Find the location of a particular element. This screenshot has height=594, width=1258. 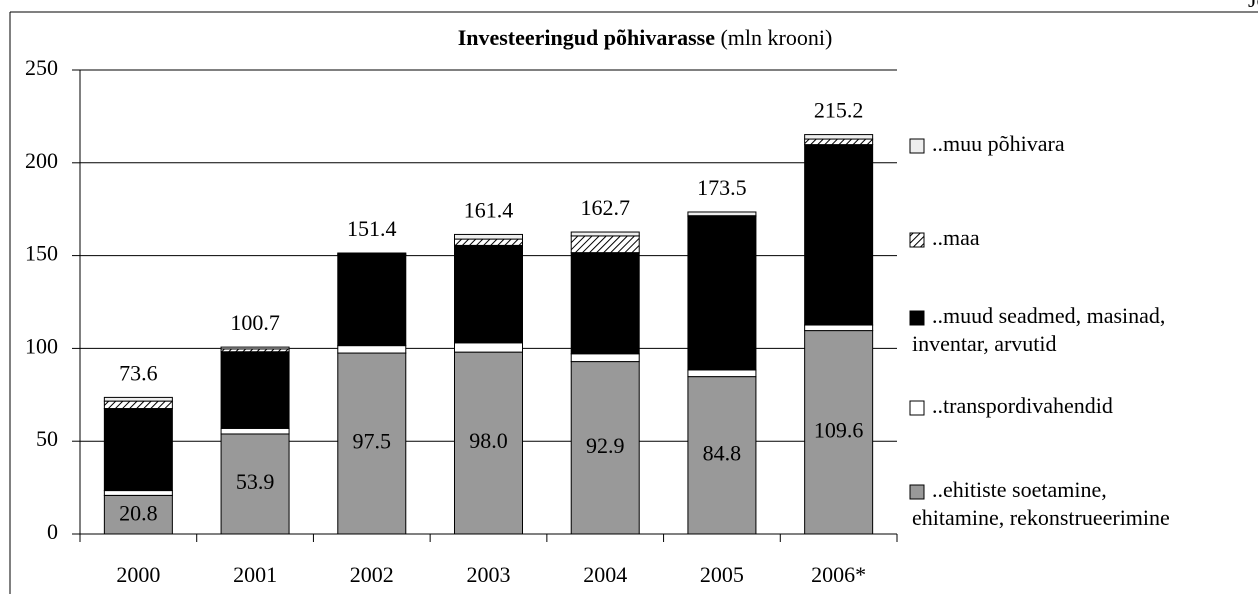

value-label: 41.3 is located at coordinates (255, 383).